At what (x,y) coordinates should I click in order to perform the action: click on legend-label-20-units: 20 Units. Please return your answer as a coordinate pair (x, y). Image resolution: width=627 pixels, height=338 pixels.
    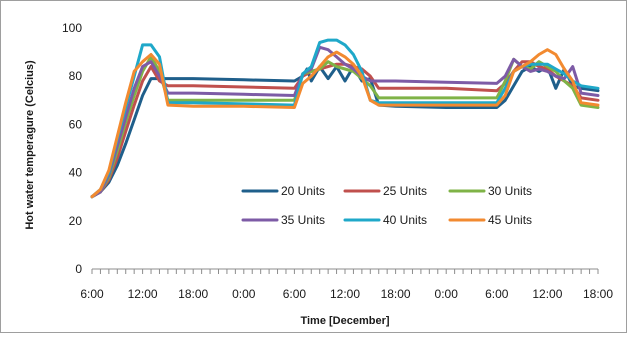
    Looking at the image, I should click on (303, 191).